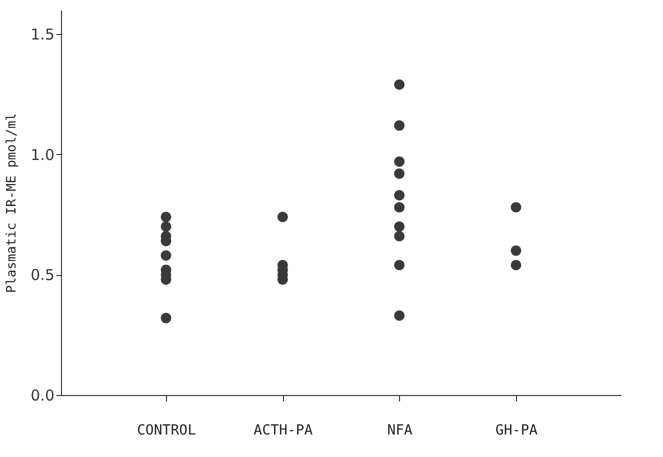 The height and width of the screenshot is (457, 663). Describe the element at coordinates (12, 203) in the screenshot. I see `y-axis-title: Plasmatic IR-ME pmol/ml` at that location.